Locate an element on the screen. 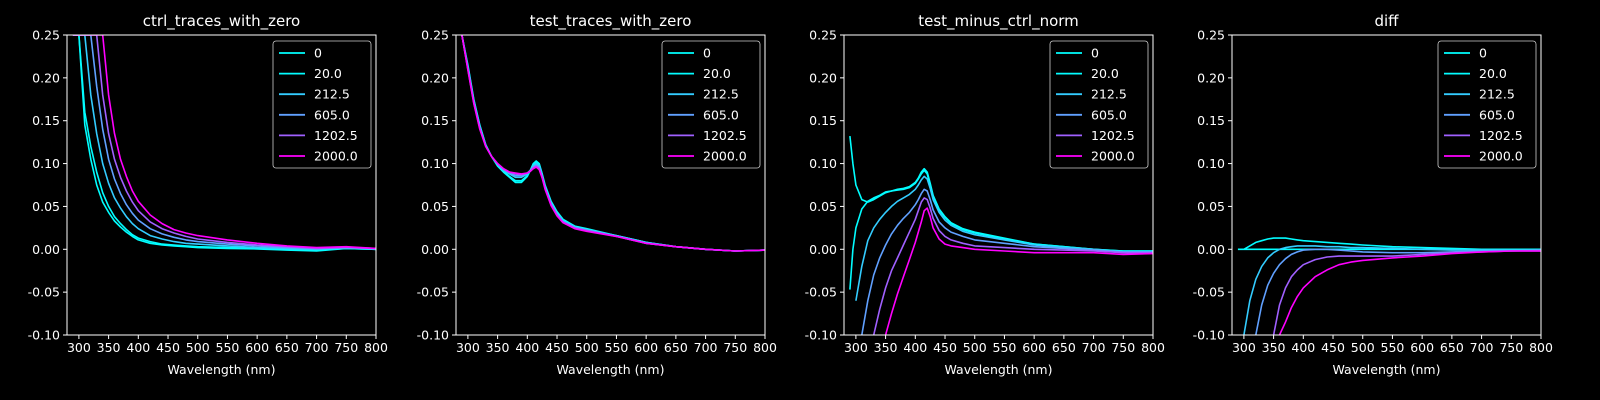  legend-label: 2000.0 is located at coordinates (725, 156).